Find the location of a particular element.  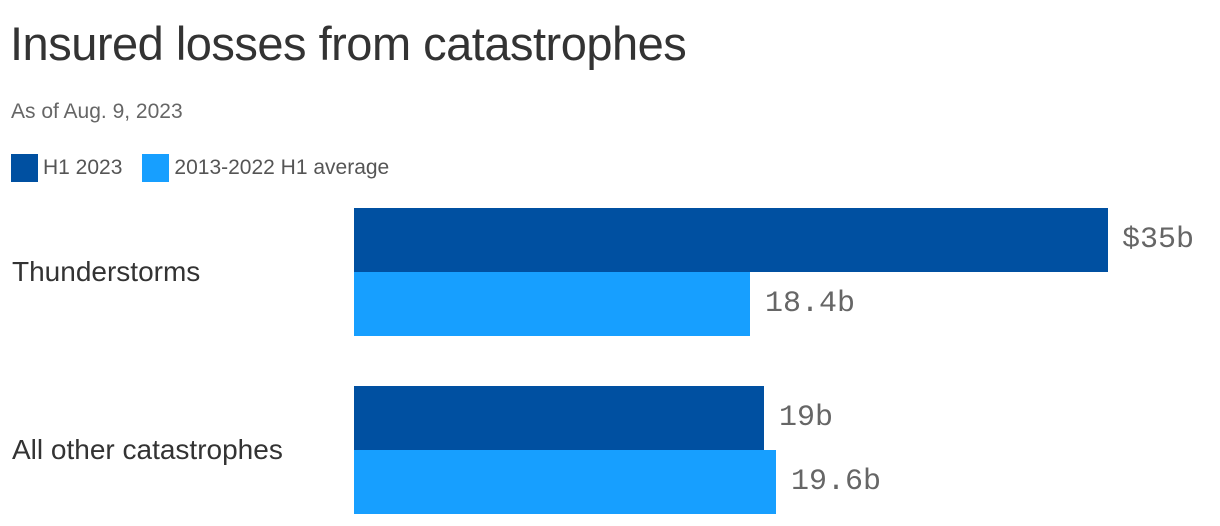

bar-thunderstorms-average is located at coordinates (552, 304).